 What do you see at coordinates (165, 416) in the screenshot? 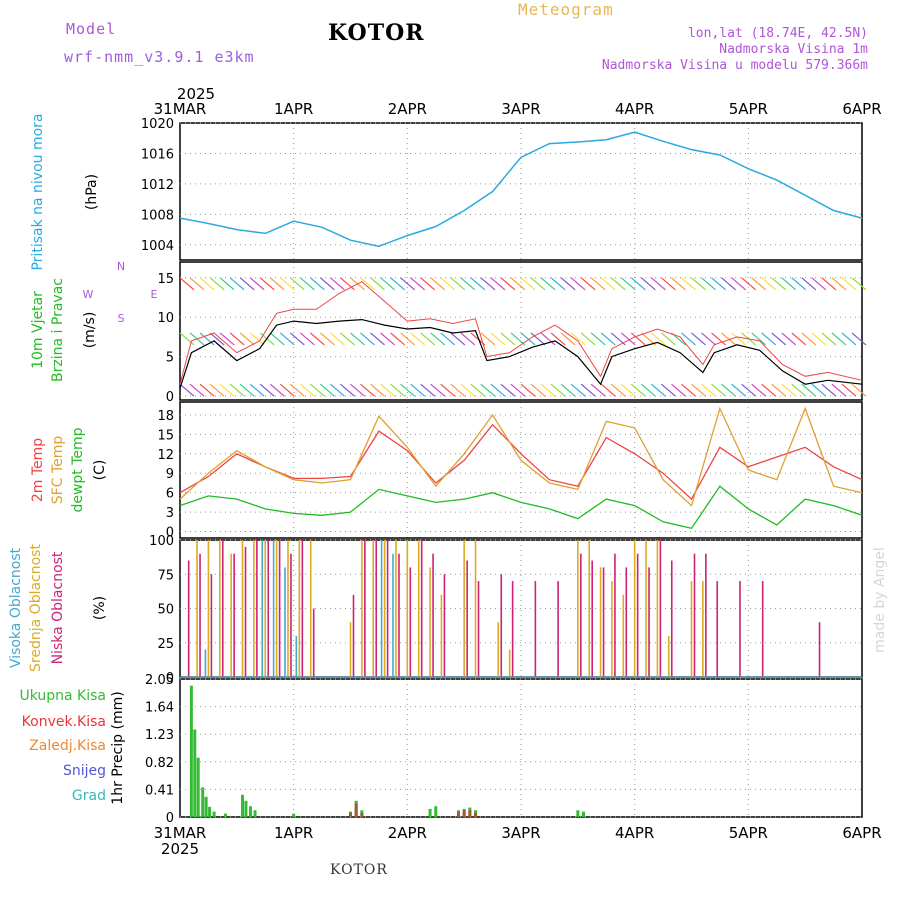
I see `y-tick-label: 18` at bounding box center [165, 416].